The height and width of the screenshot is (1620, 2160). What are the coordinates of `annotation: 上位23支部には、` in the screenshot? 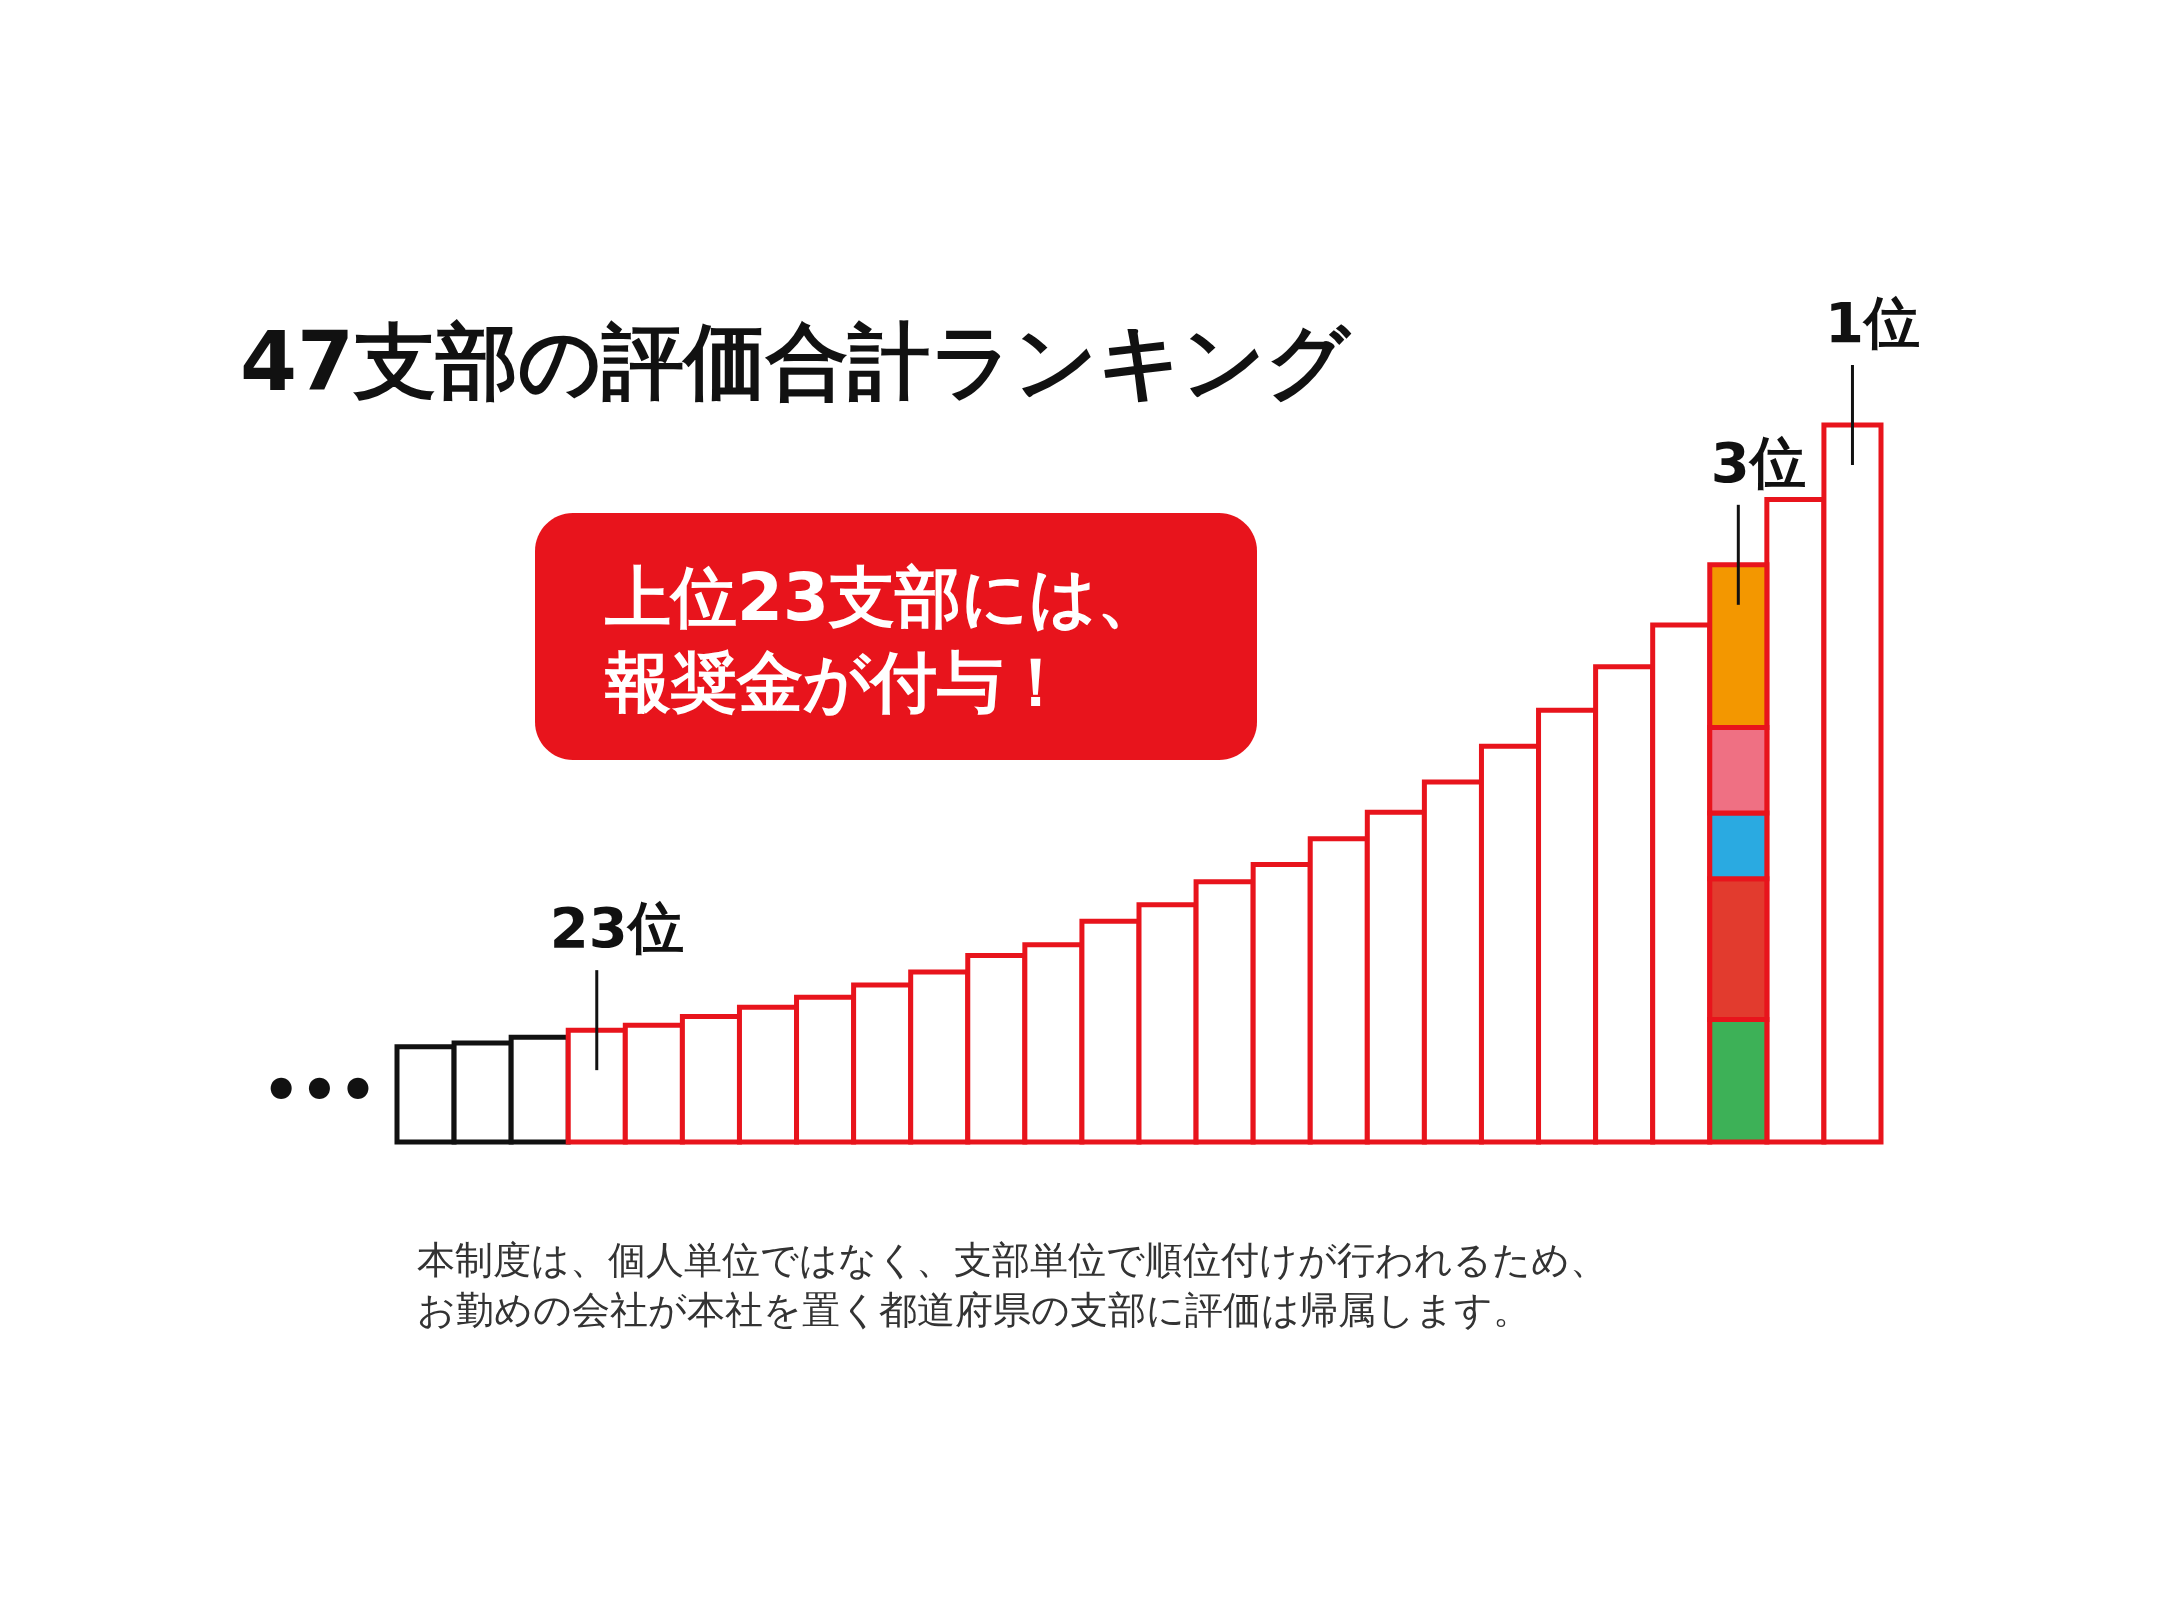 It's located at (883, 597).